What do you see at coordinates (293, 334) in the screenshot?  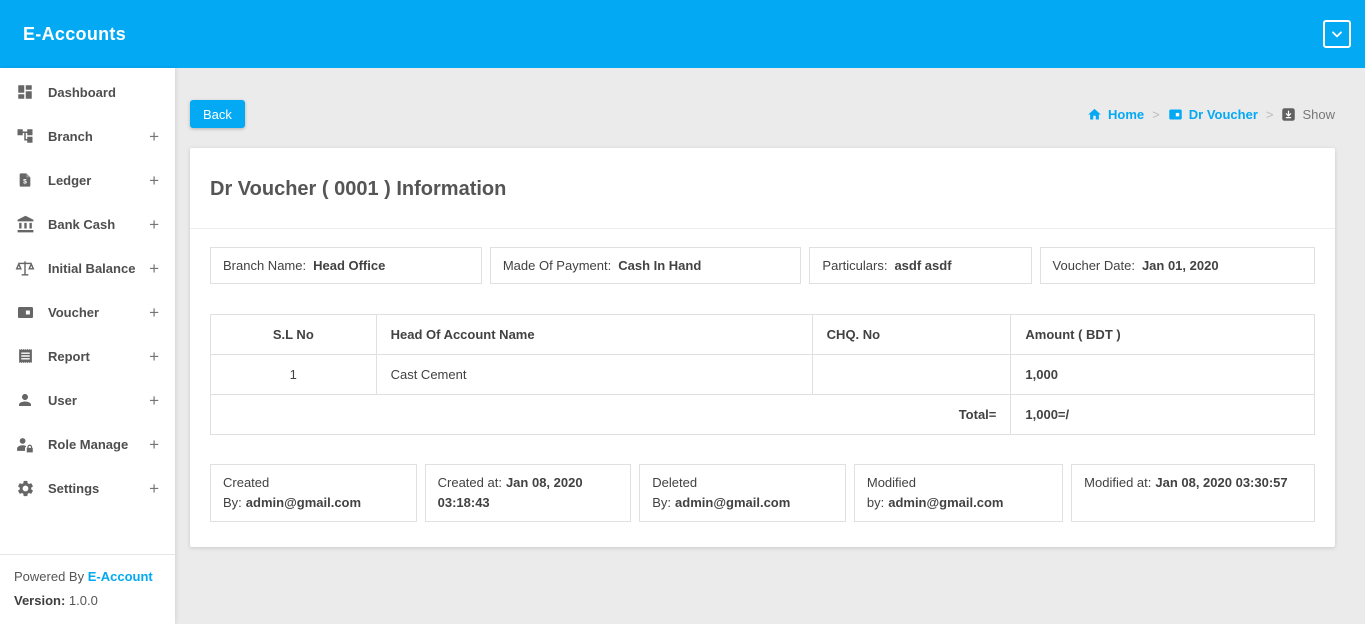 I see `column-header-sl-no: S.L No` at bounding box center [293, 334].